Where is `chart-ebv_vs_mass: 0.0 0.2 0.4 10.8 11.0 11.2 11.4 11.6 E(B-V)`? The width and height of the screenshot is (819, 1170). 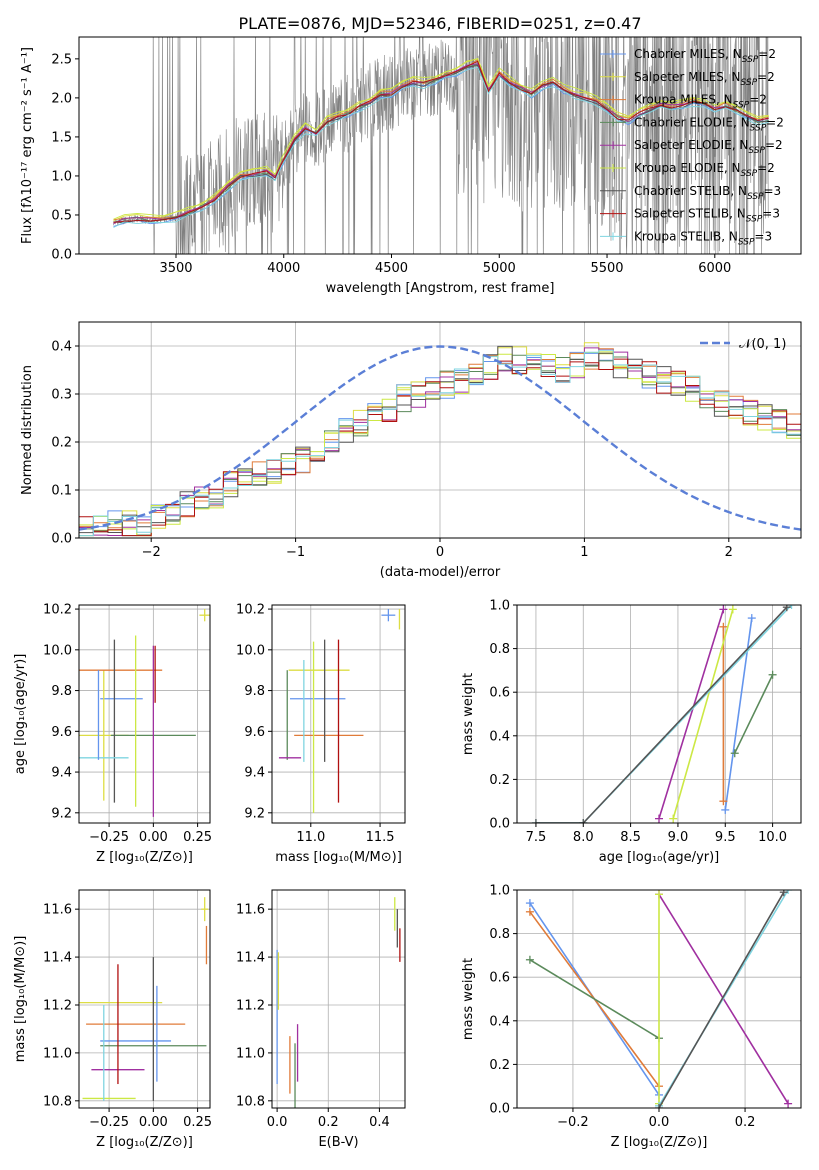
chart-ebv_vs_mass: 0.0 0.2 0.4 10.8 11.0 11.2 11.4 11.6 E(B-V) is located at coordinates (321, 1019).